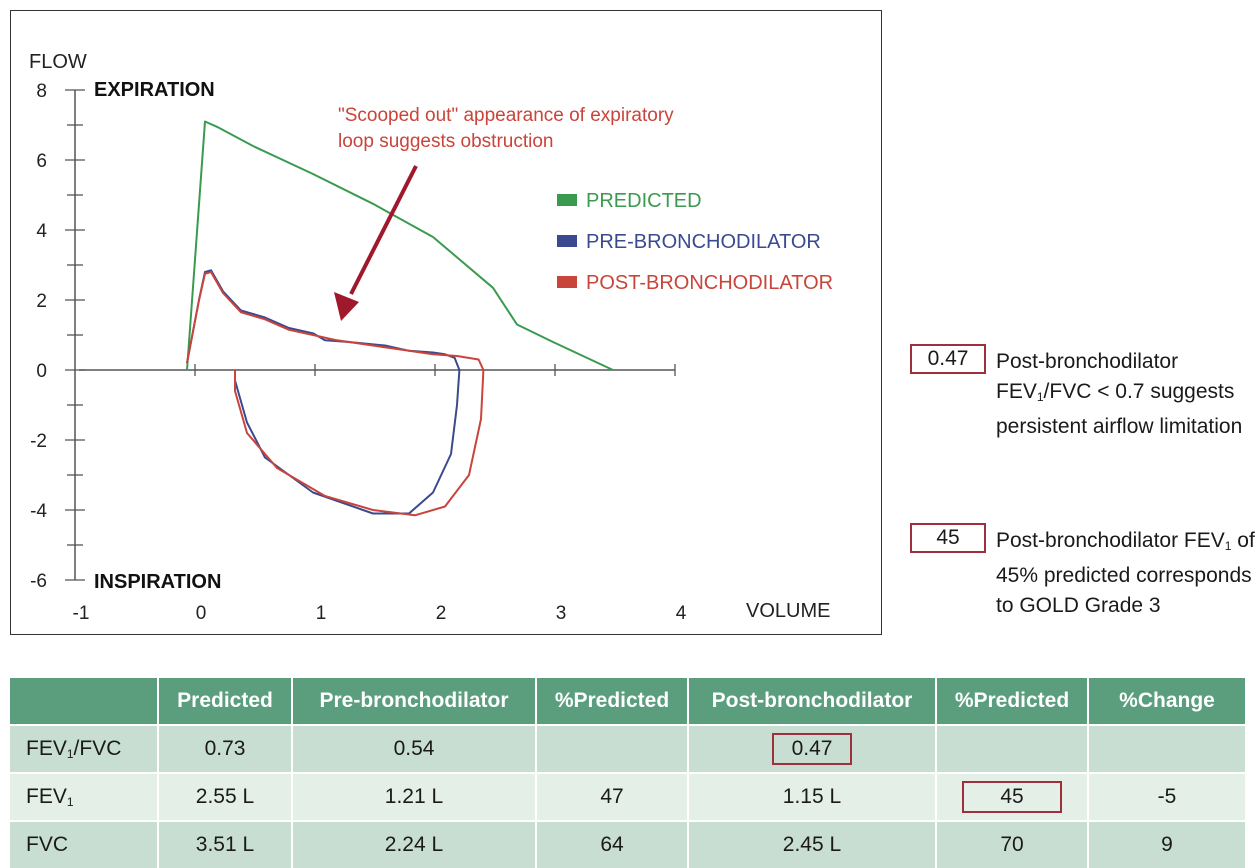 This screenshot has height=868, width=1255. Describe the element at coordinates (414, 844) in the screenshot. I see `table-cell: 2.24 L` at that location.